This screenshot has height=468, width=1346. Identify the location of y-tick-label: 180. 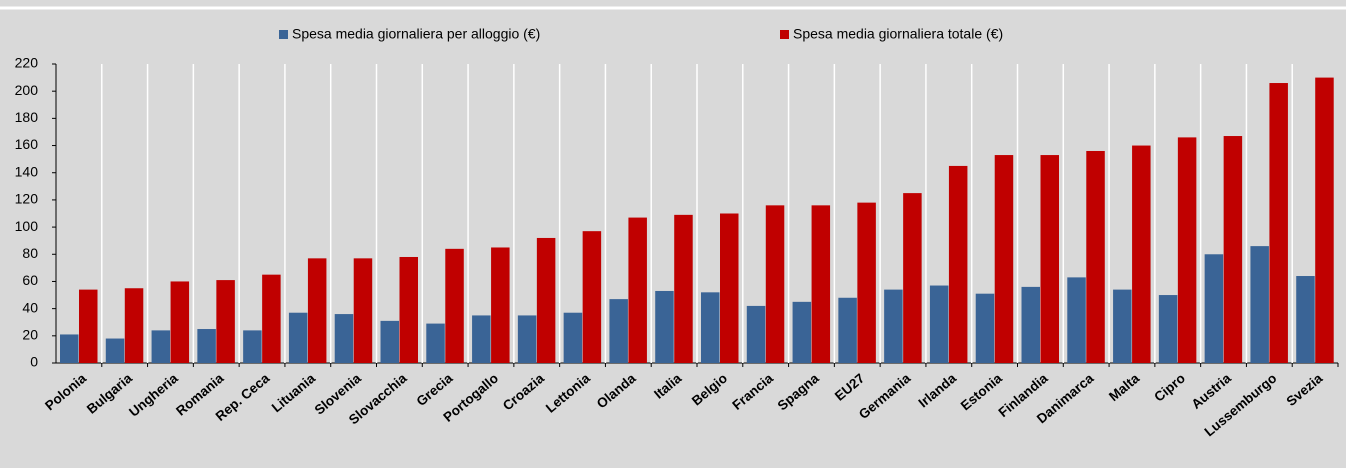
(27, 117).